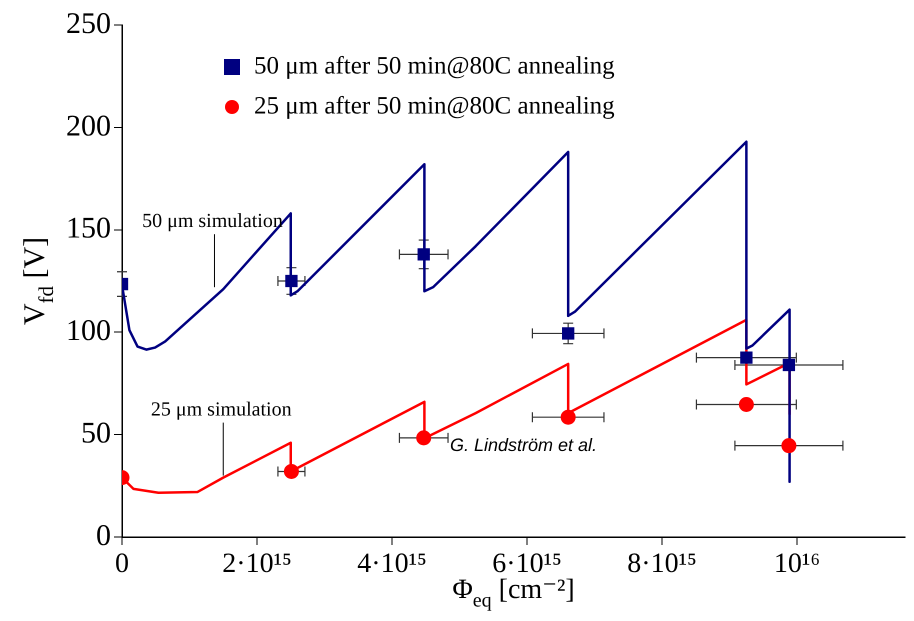 This screenshot has width=914, height=621. What do you see at coordinates (257, 564) in the screenshot?
I see `x-tick-label: 2·10¹⁵` at bounding box center [257, 564].